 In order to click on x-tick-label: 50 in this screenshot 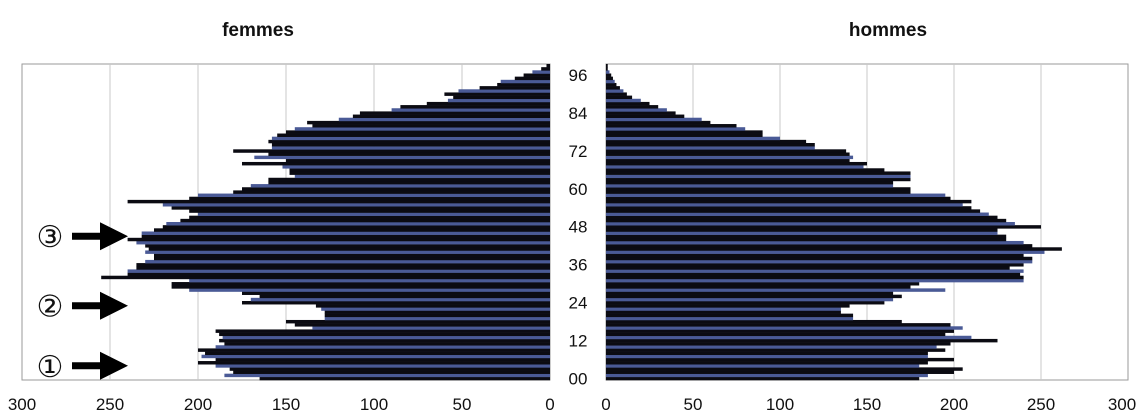, I will do `click(462, 404)`.